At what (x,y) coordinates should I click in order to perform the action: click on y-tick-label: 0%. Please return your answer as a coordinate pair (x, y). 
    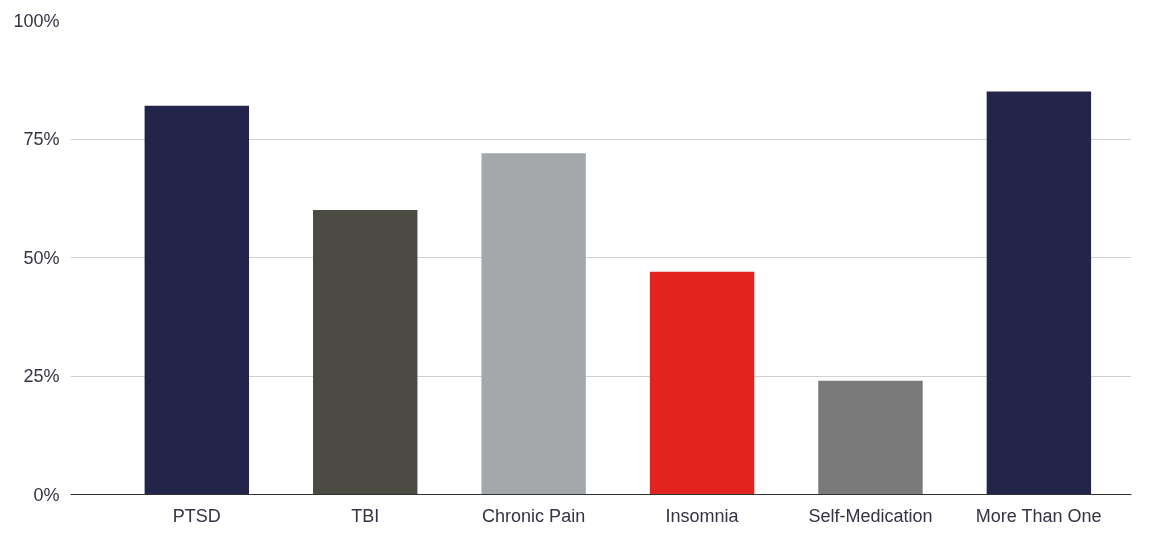
    Looking at the image, I should click on (46, 494).